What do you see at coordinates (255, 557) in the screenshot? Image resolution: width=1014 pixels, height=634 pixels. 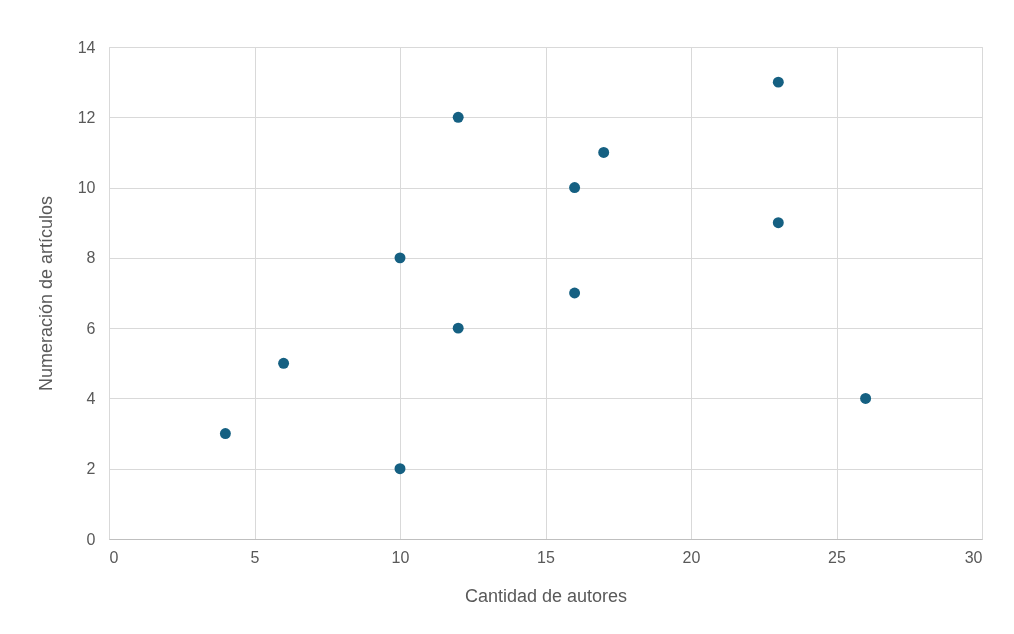 I see `x-tick-label: 5` at bounding box center [255, 557].